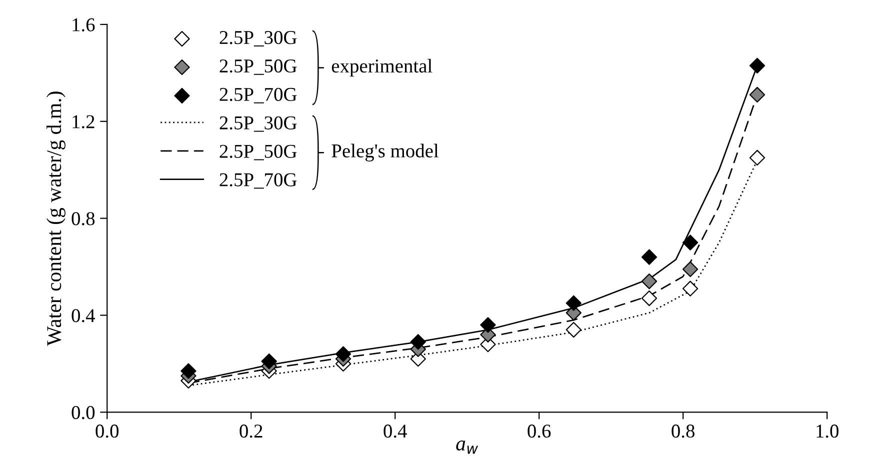  I want to click on x-tick-label: 0.6, so click(539, 431).